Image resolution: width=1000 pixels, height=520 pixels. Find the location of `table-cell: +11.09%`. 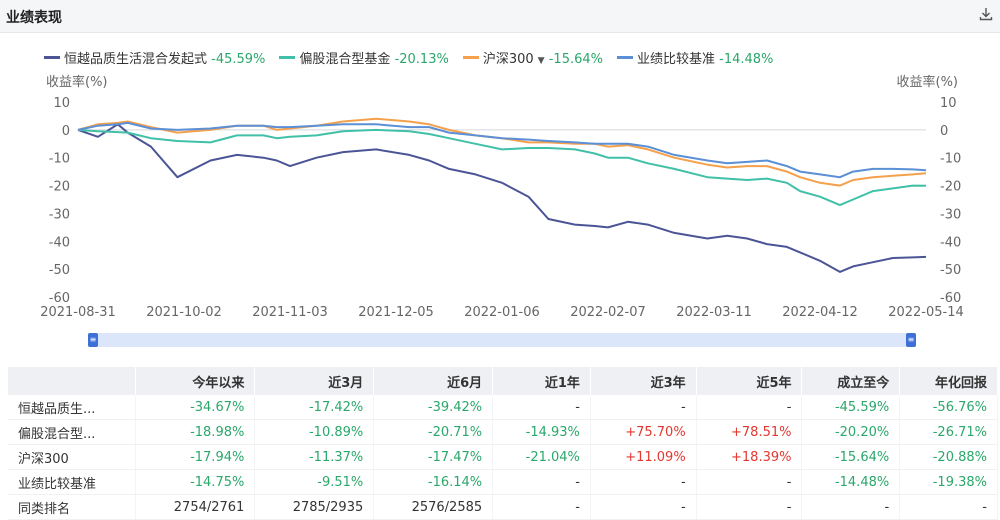

table-cell: +11.09% is located at coordinates (643, 457).